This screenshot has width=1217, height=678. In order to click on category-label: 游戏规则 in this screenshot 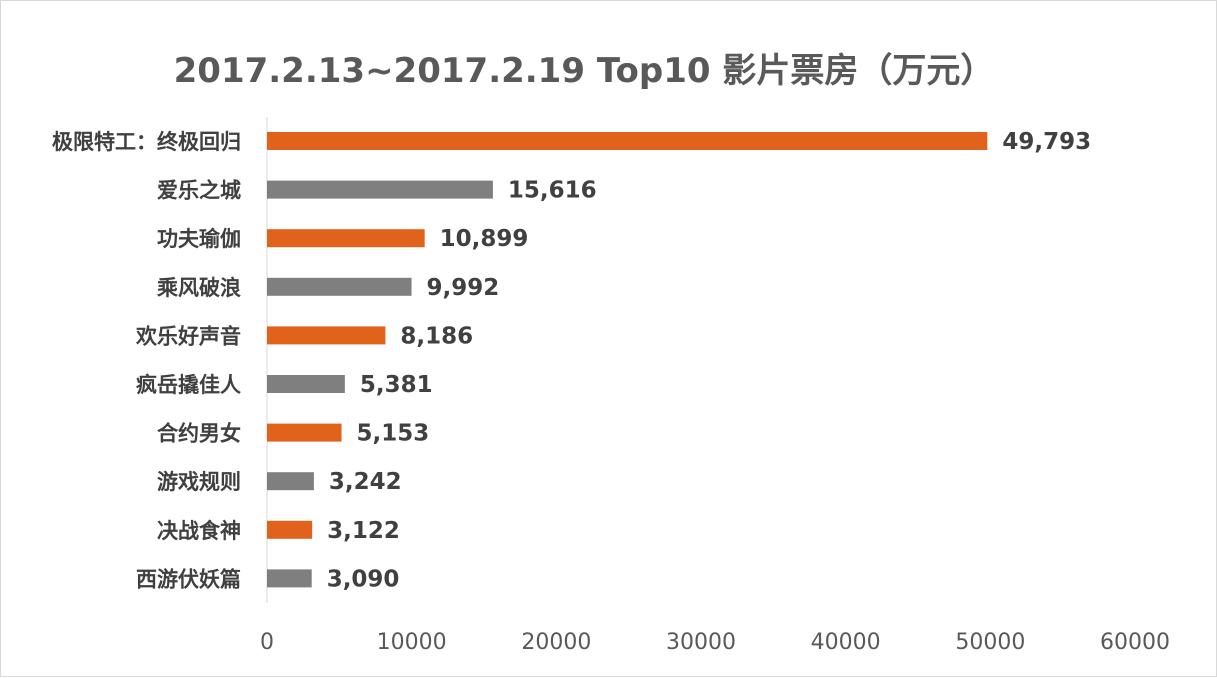, I will do `click(199, 482)`.